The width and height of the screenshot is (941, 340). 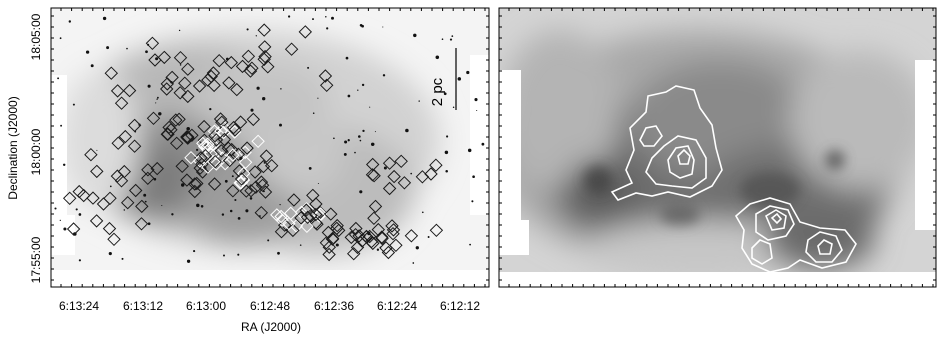 I want to click on x-tick-label-4: 6:12:36, so click(x=334, y=306).